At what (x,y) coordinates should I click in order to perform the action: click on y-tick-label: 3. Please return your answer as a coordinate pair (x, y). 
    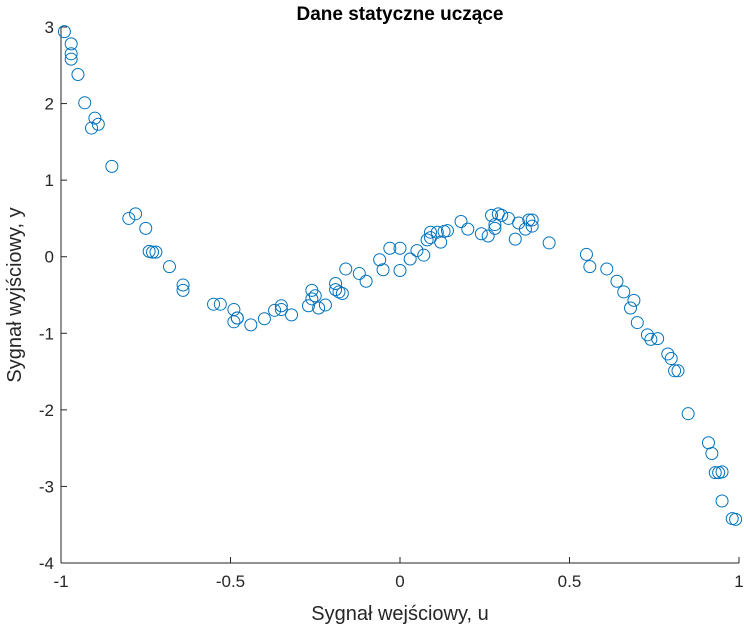
    Looking at the image, I should click on (49, 27).